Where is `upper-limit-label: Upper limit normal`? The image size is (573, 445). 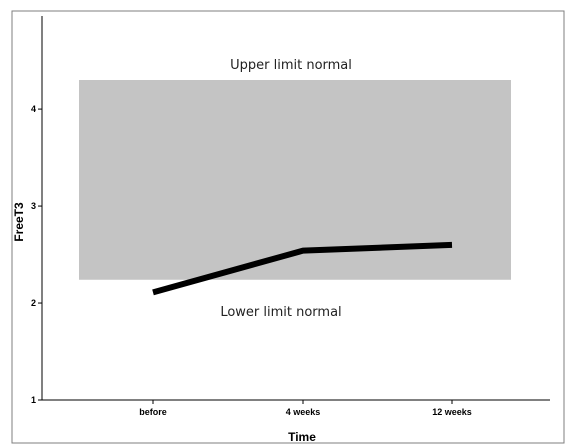 upper-limit-label: Upper limit normal is located at coordinates (291, 65).